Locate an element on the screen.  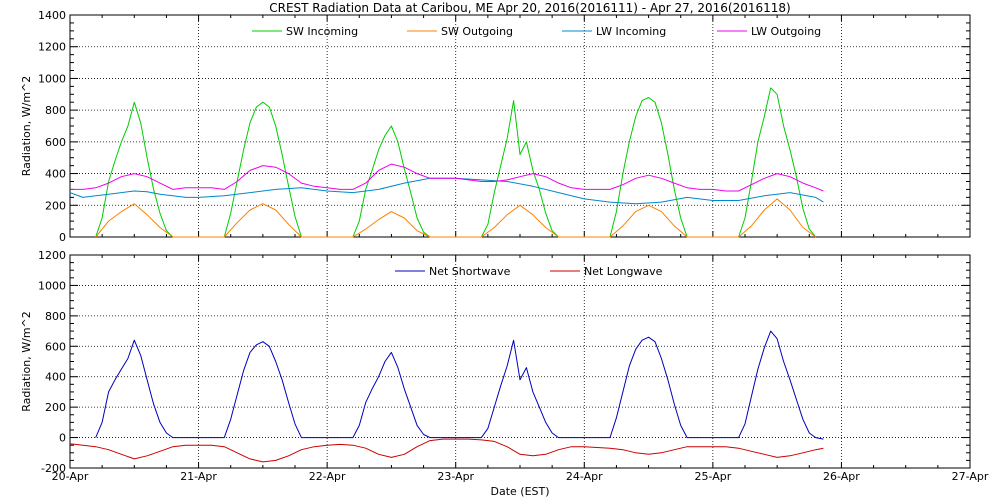
x-tick-label: 27-Apr is located at coordinates (970, 476).